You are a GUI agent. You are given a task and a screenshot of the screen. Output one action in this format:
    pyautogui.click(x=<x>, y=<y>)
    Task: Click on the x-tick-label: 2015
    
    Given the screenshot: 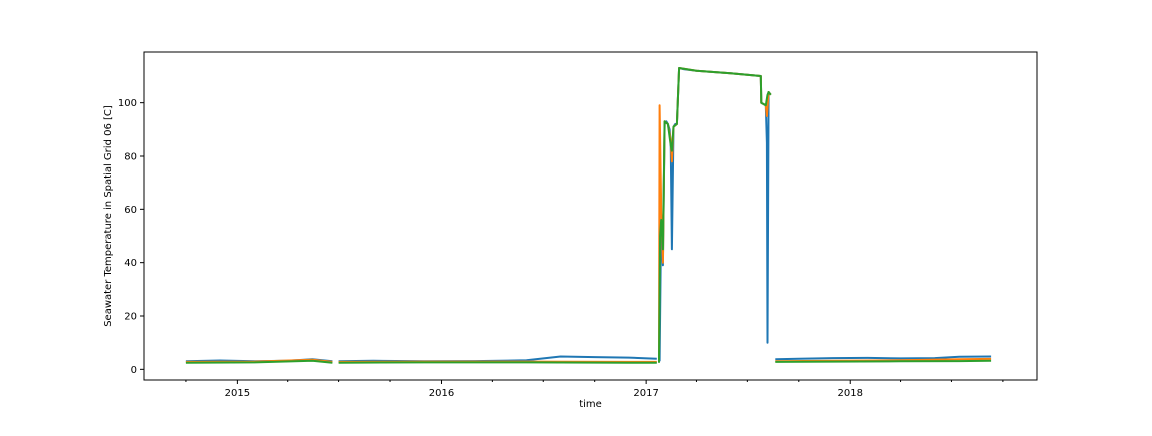 What is the action you would take?
    pyautogui.click(x=237, y=393)
    